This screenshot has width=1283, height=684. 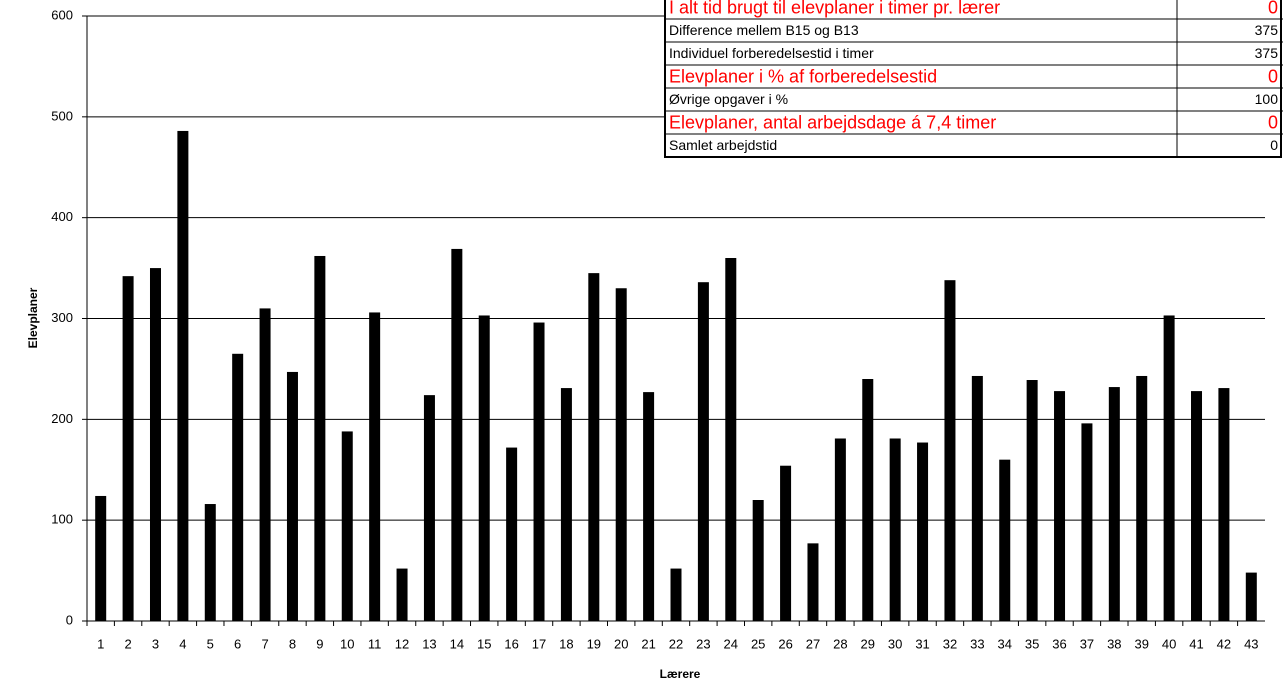 I want to click on x-tick-label: 36, so click(x=1059, y=643).